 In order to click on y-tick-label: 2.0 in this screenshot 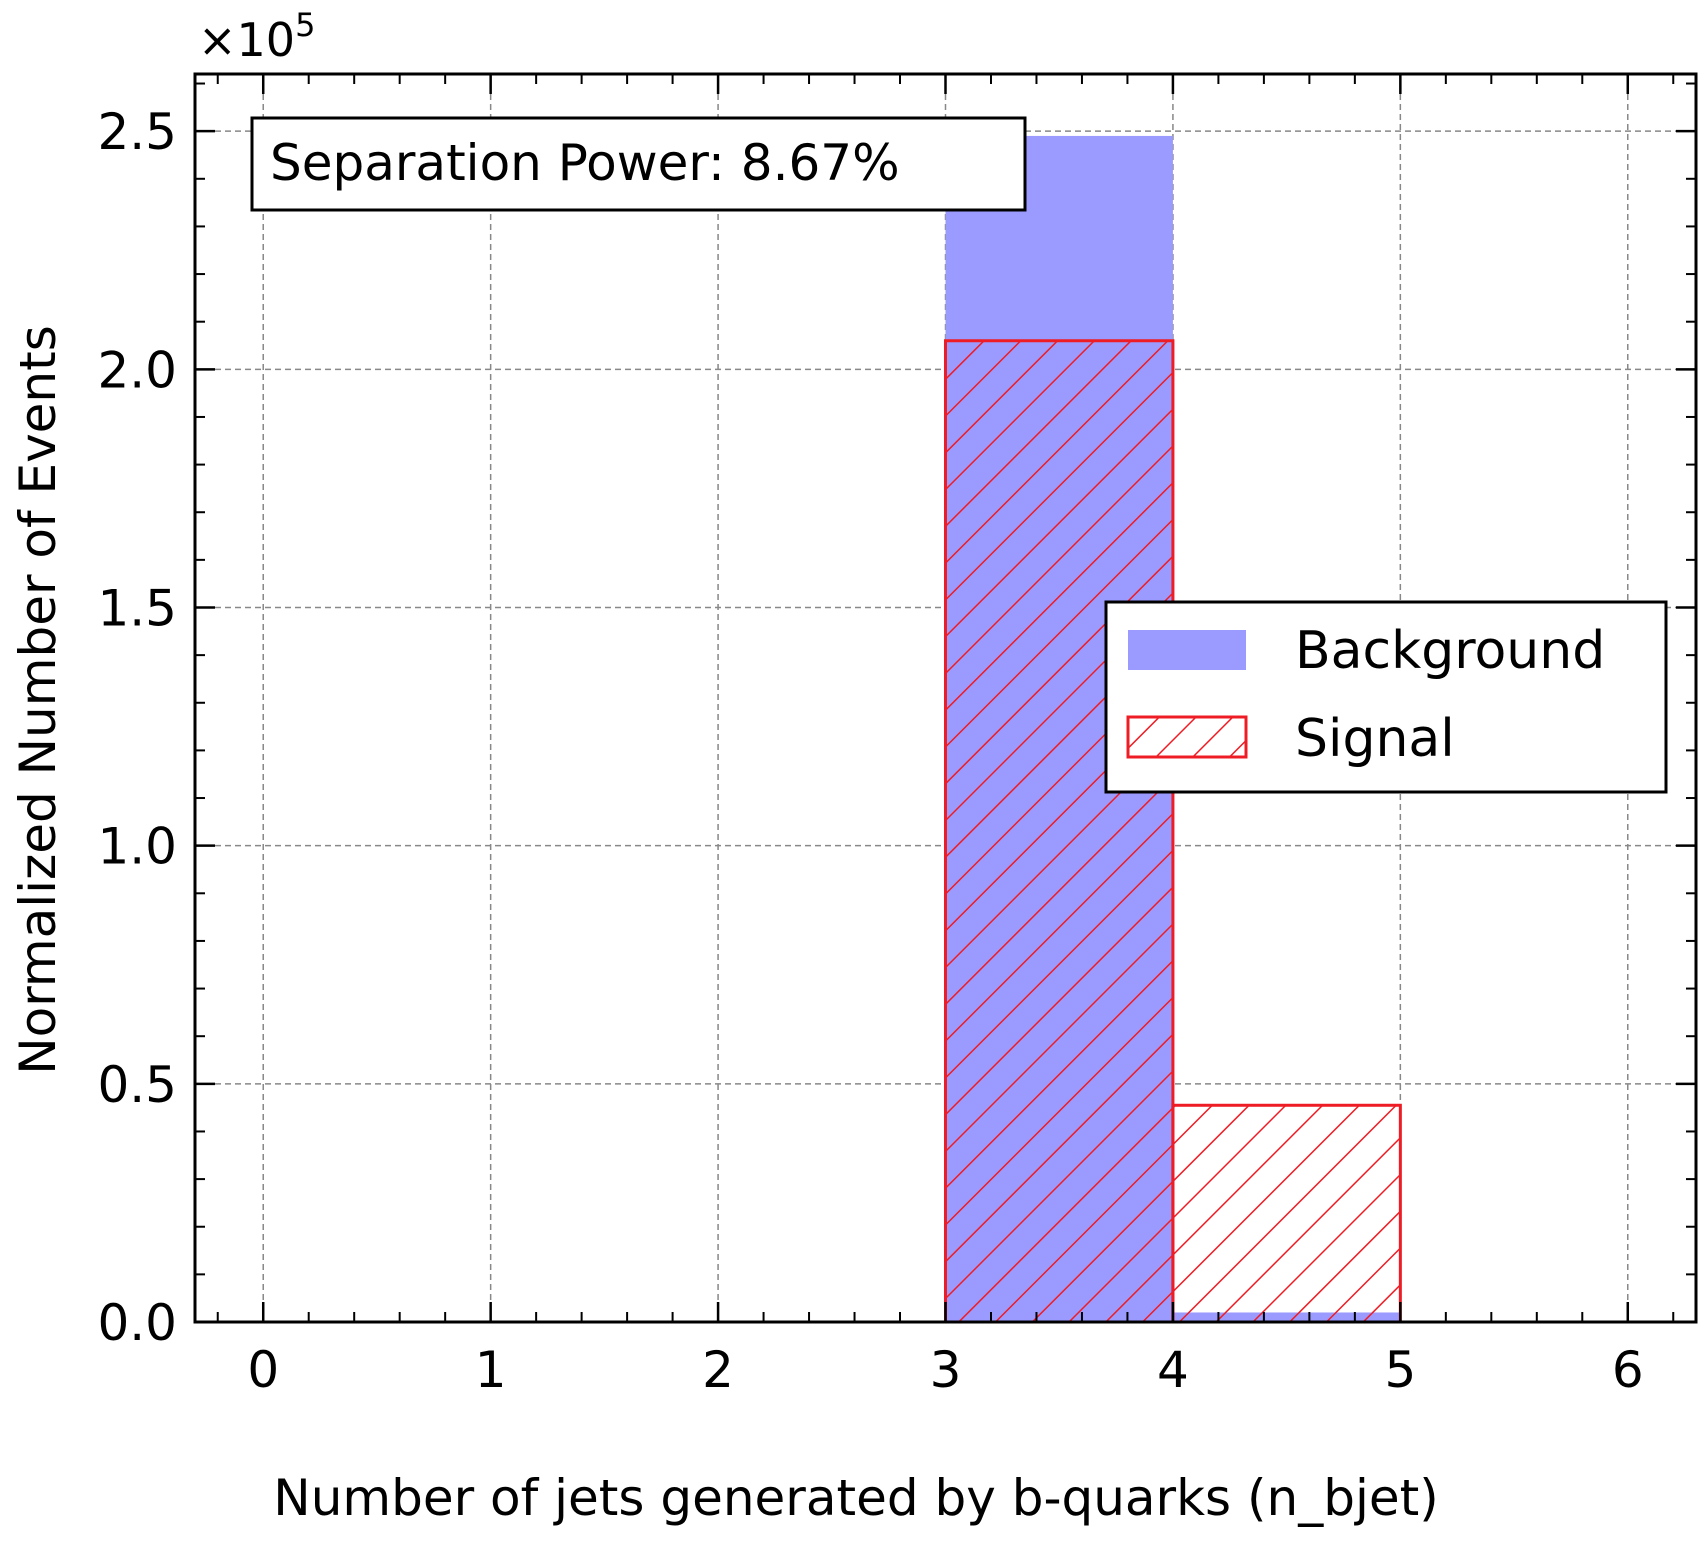, I will do `click(137, 370)`.